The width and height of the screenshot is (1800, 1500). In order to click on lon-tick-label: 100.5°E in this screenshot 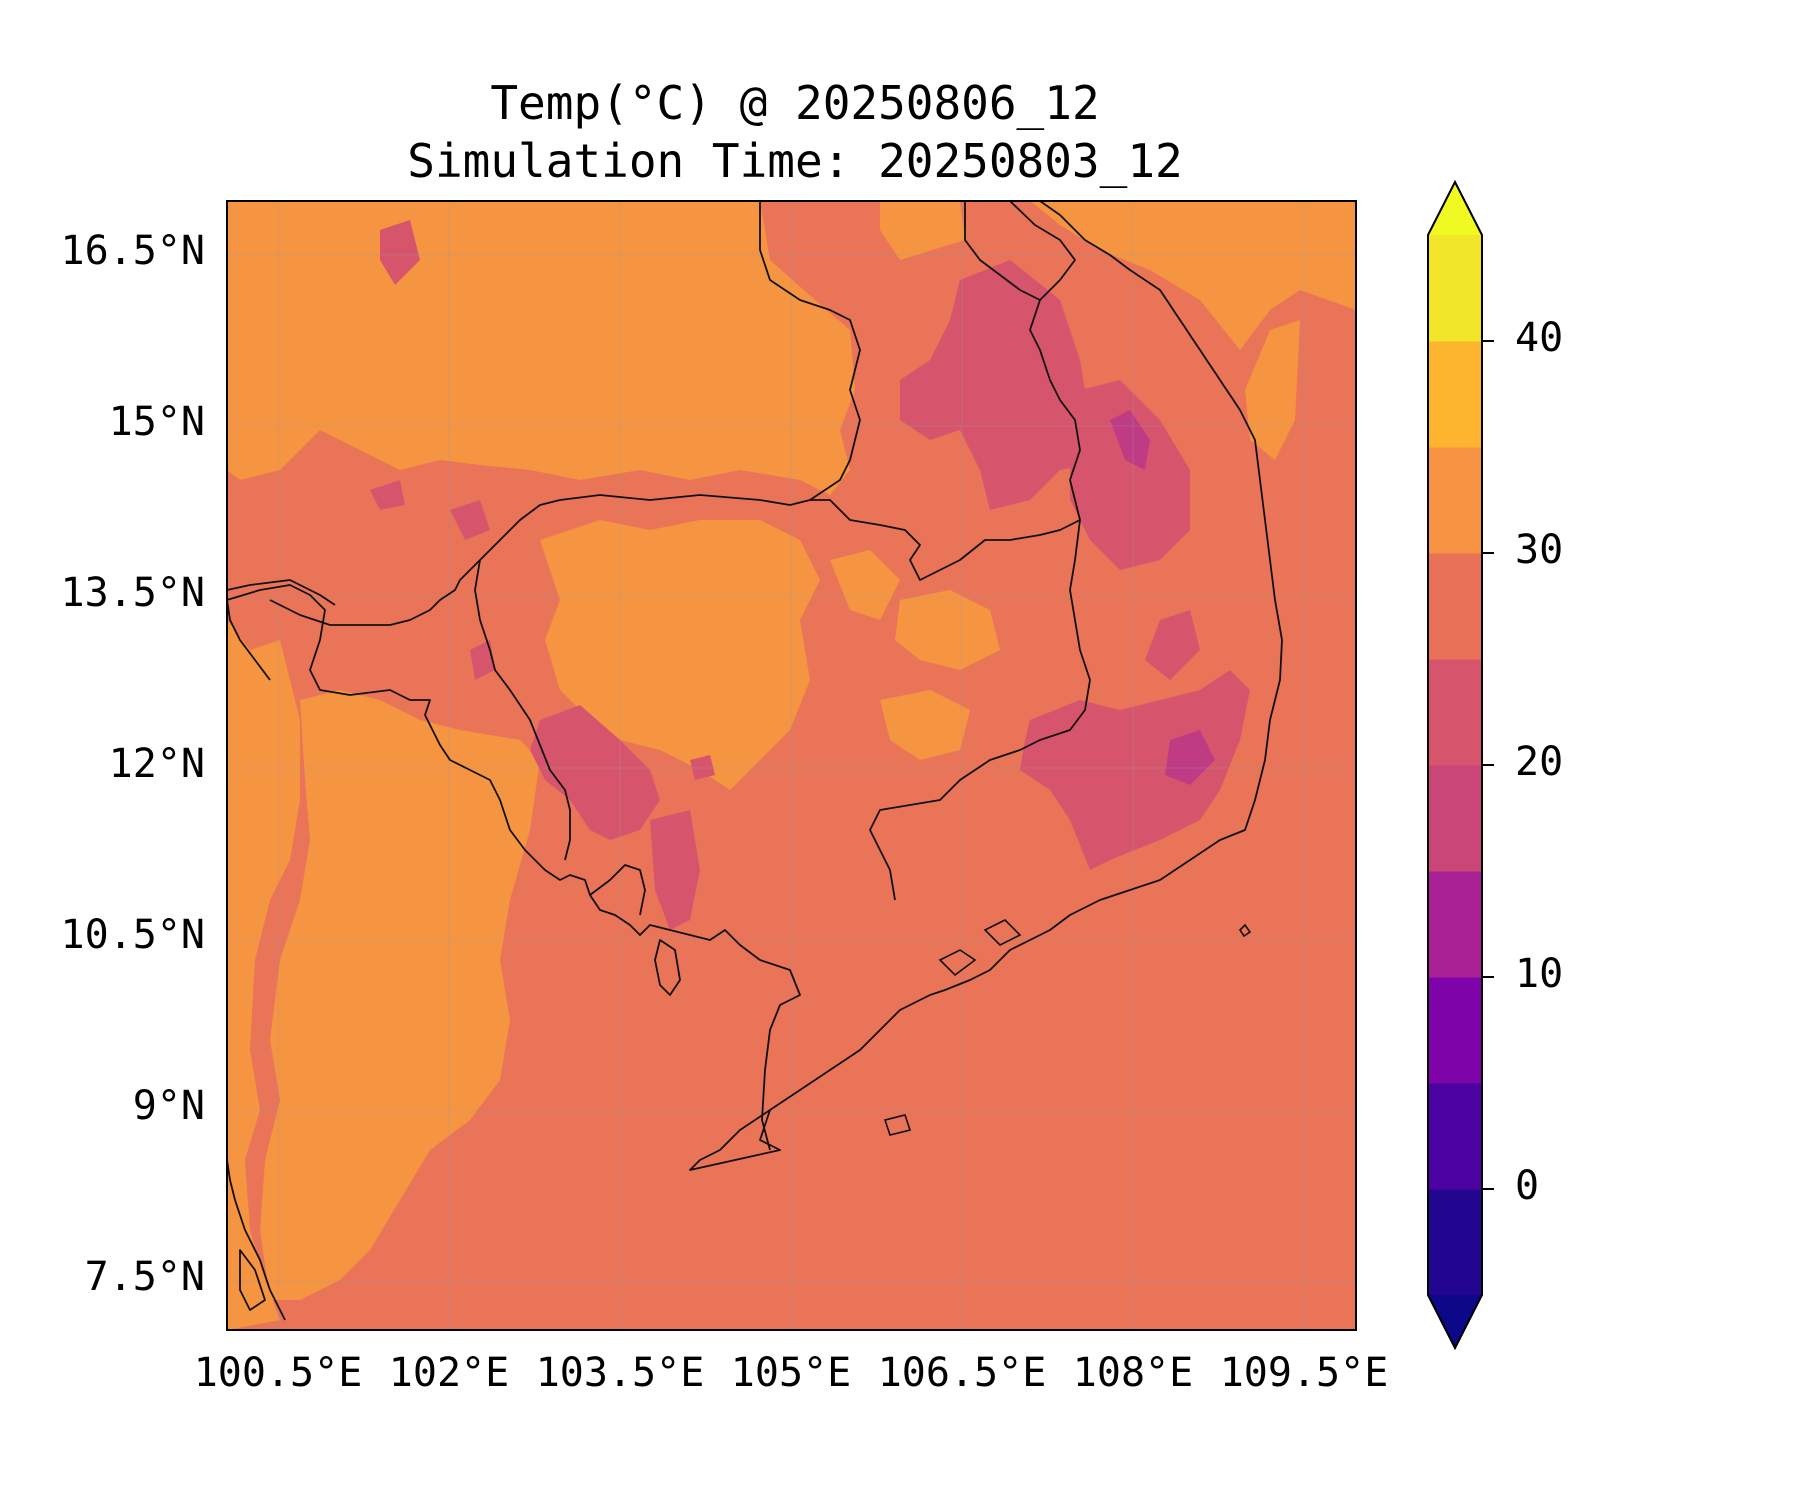, I will do `click(278, 1373)`.